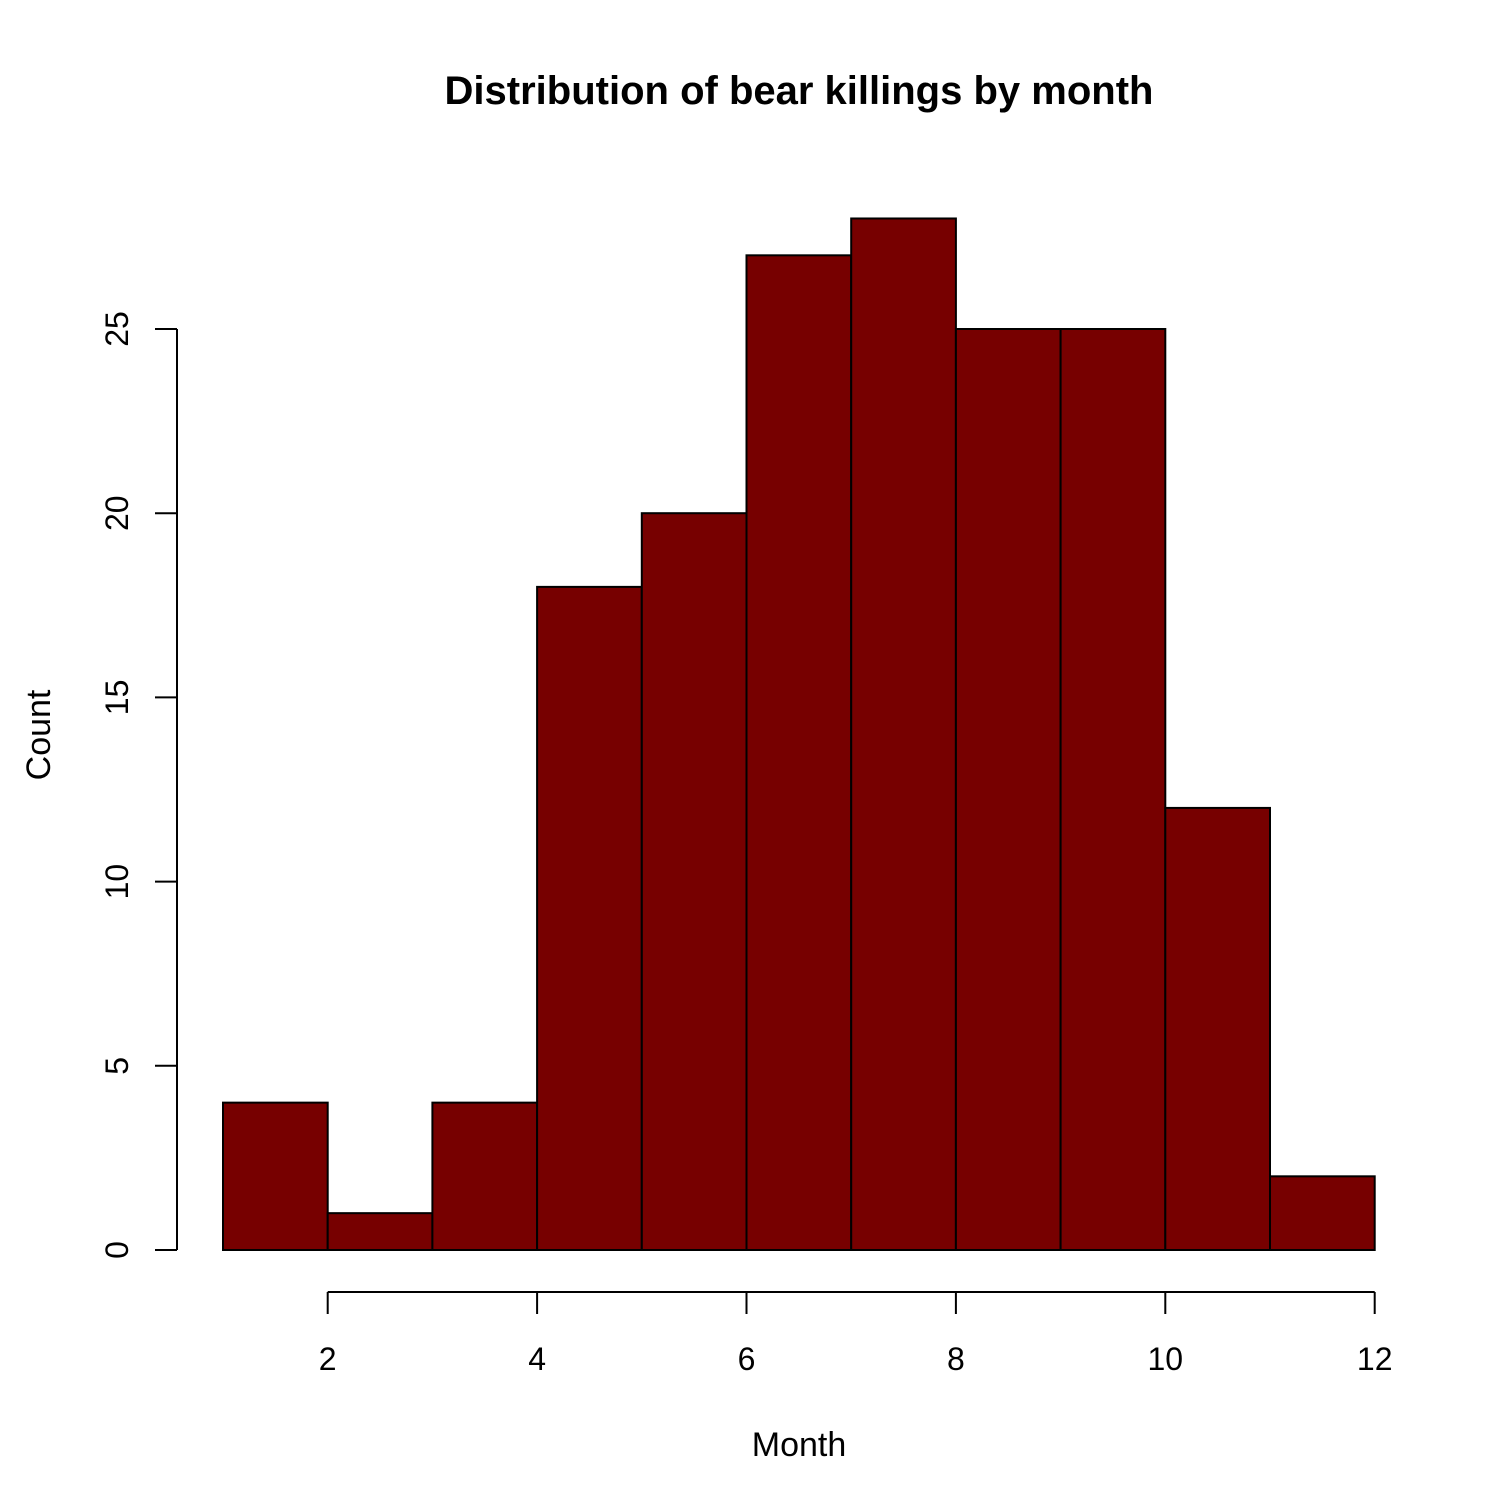 Image resolution: width=1512 pixels, height=1512 pixels. What do you see at coordinates (117, 513) in the screenshot?
I see `y-tick-label: 20` at bounding box center [117, 513].